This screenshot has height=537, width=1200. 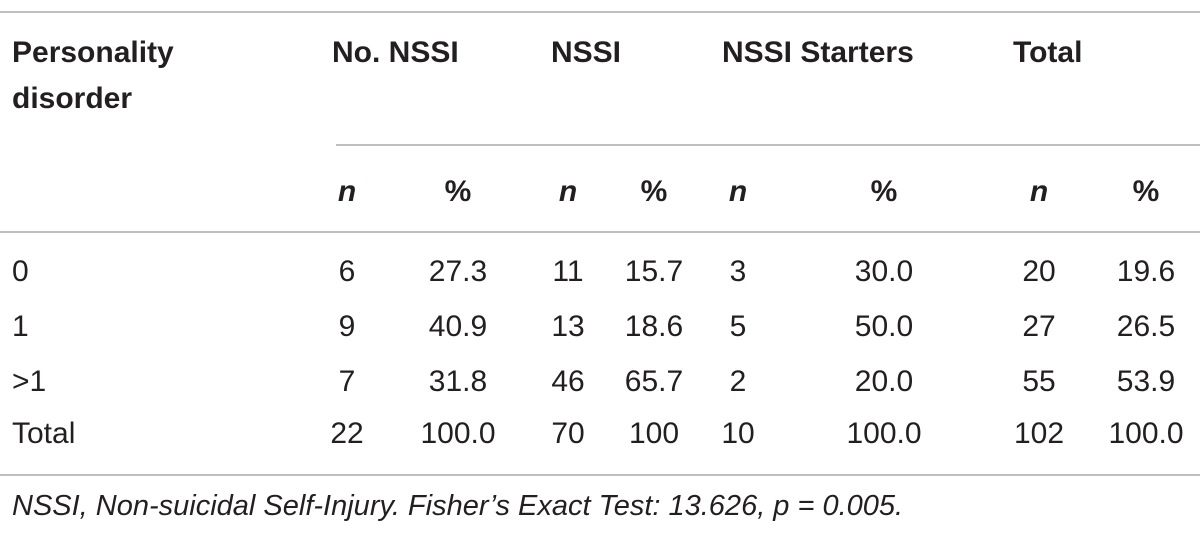 What do you see at coordinates (600, 12) in the screenshot?
I see `table-top-rule` at bounding box center [600, 12].